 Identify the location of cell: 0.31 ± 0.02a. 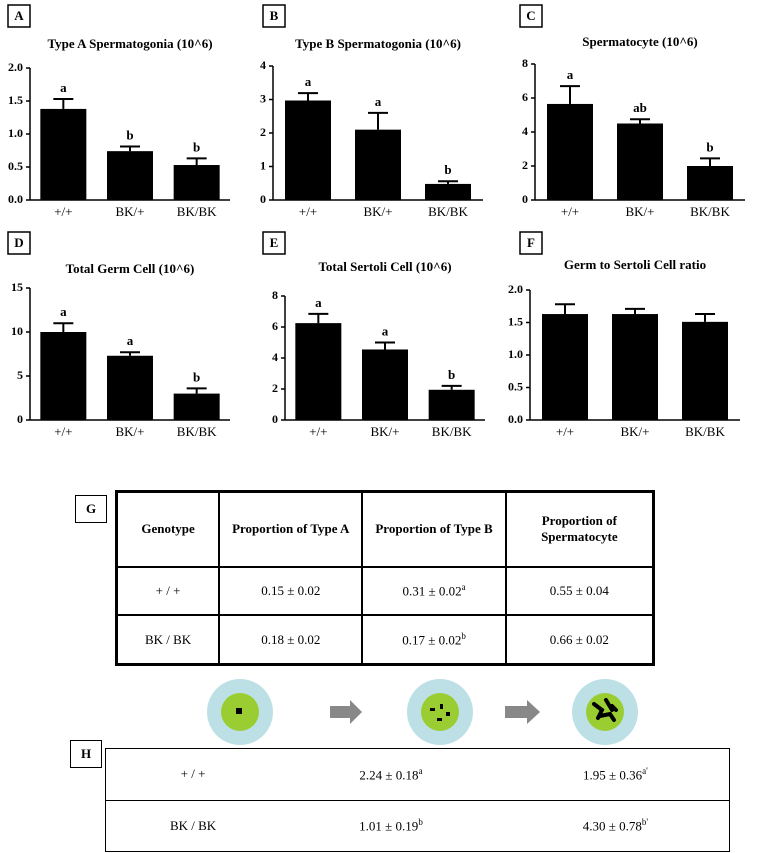
(434, 591).